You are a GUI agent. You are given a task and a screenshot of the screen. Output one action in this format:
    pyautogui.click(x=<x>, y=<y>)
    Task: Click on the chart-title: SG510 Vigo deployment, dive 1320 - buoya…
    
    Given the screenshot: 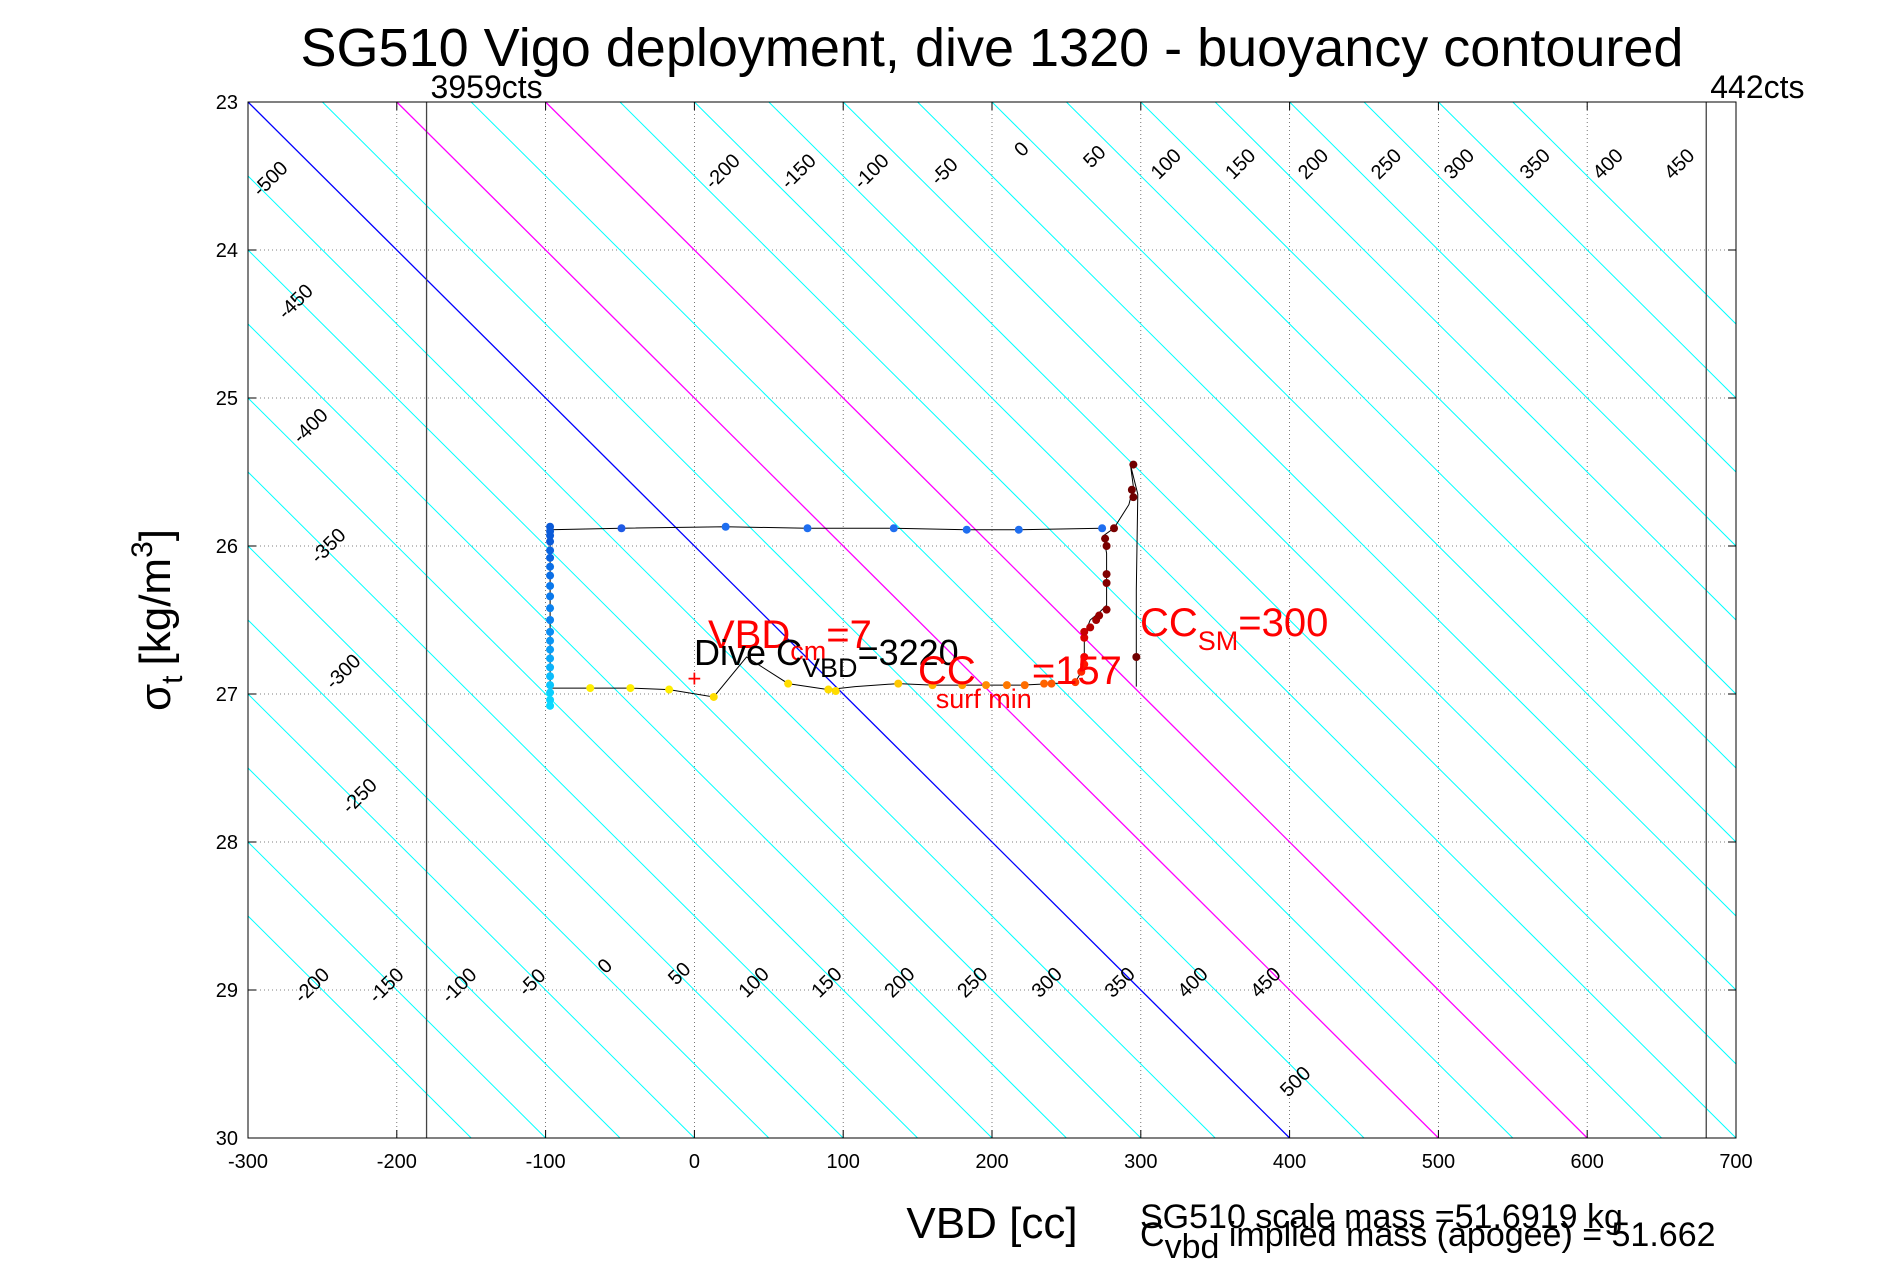 What is the action you would take?
    pyautogui.click(x=992, y=48)
    